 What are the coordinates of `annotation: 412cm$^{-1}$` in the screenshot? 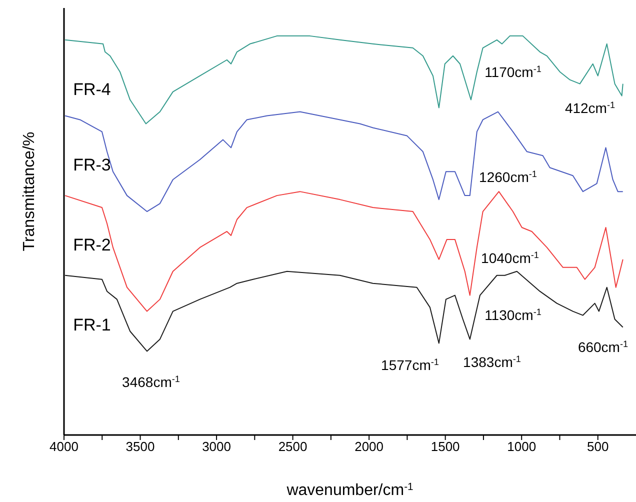 It's located at (590, 108).